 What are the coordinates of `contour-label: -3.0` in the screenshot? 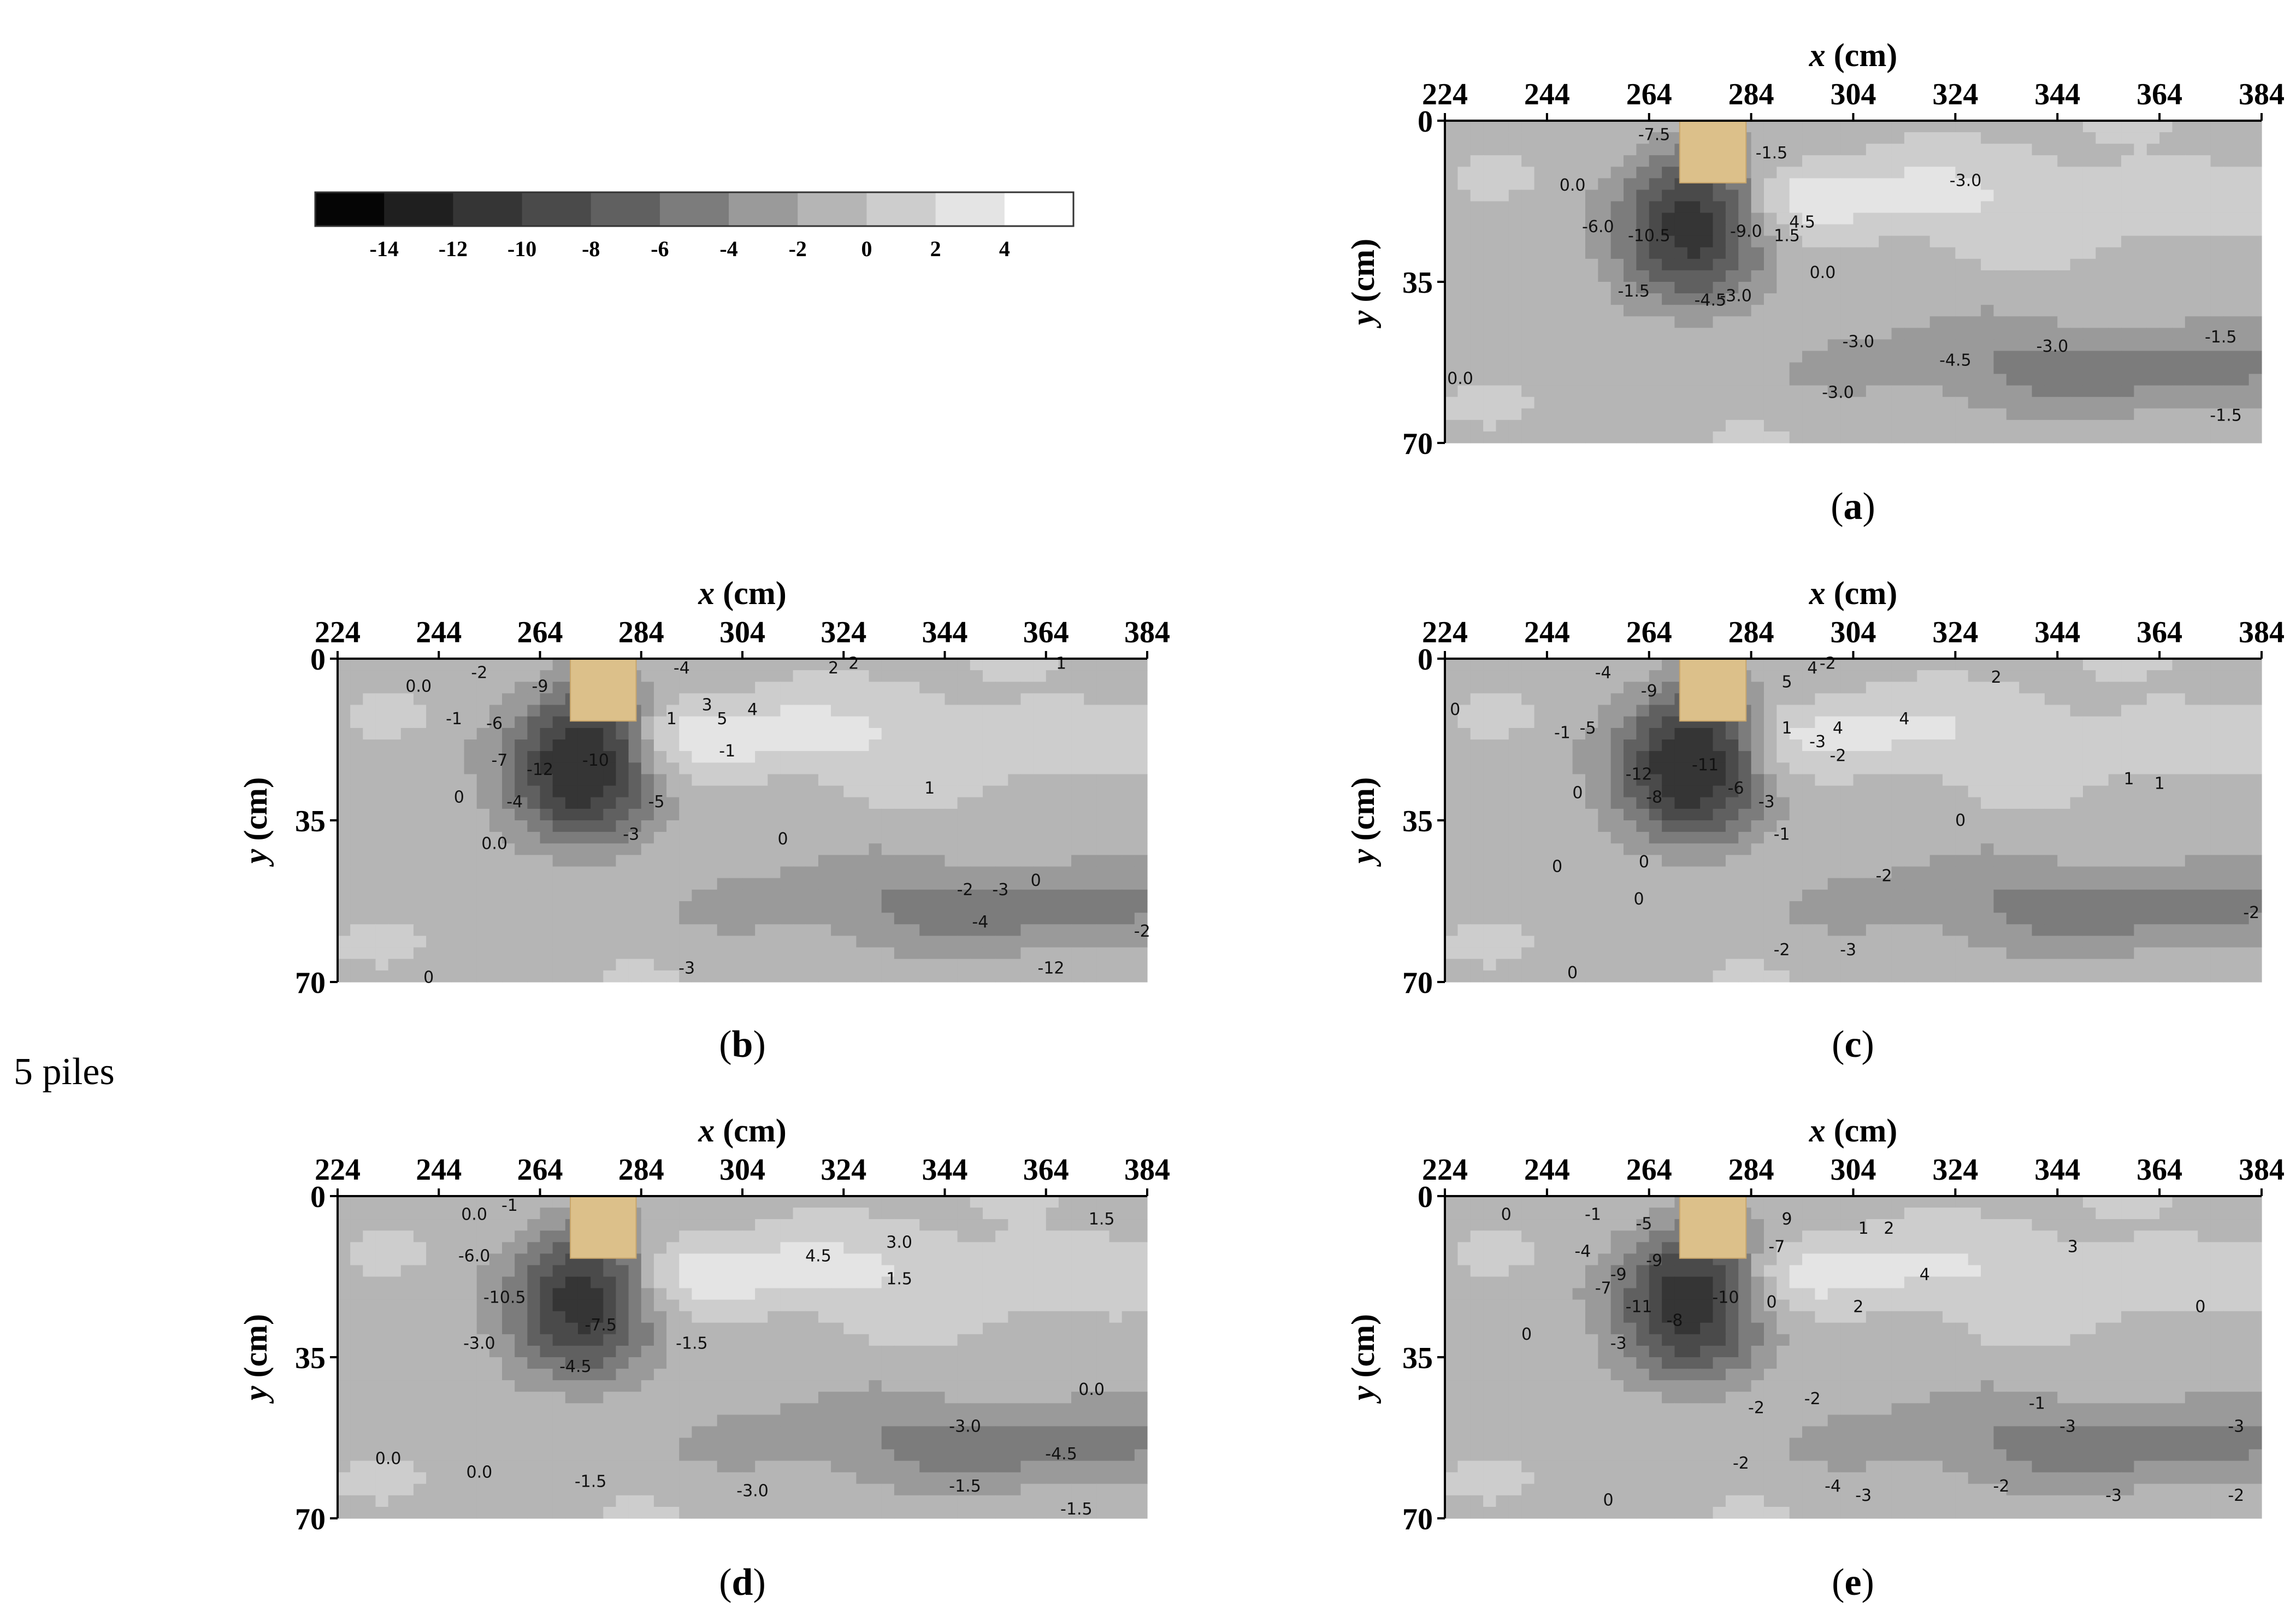 It's located at (2053, 346).